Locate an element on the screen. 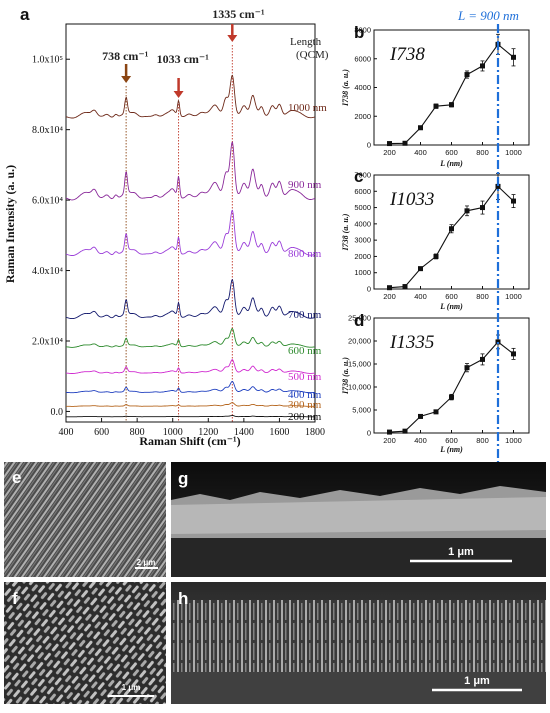 The image size is (550, 713). spectrum-series-300-nm is located at coordinates (190, 404).